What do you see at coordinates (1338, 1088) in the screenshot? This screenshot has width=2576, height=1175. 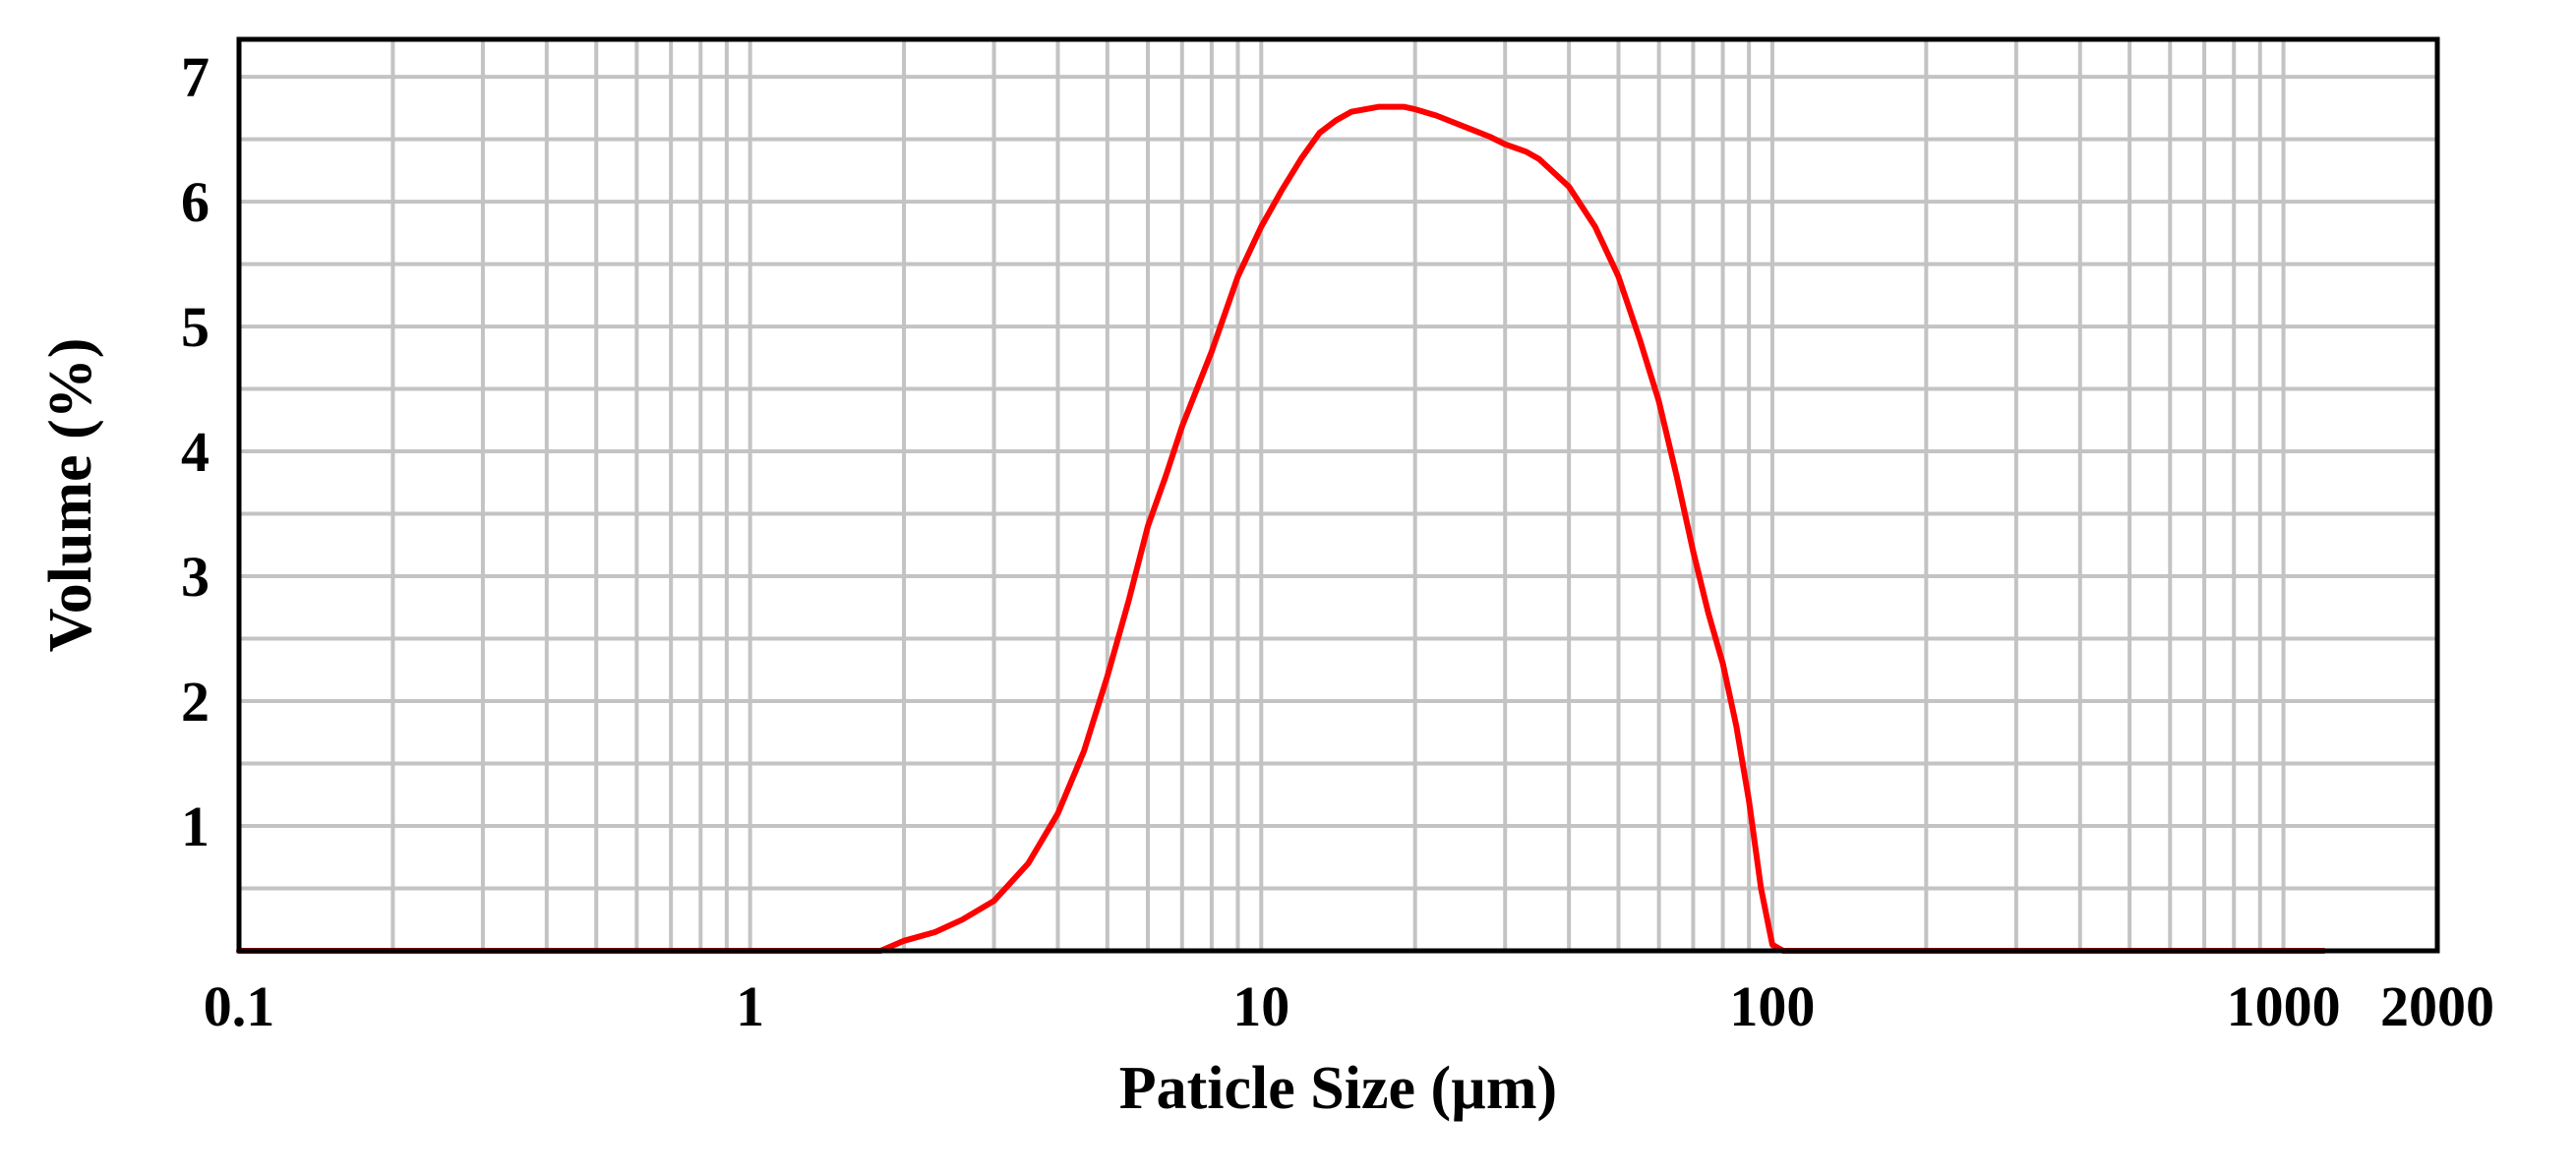 I see `x-axis-label: Paticle Size (µm)` at bounding box center [1338, 1088].